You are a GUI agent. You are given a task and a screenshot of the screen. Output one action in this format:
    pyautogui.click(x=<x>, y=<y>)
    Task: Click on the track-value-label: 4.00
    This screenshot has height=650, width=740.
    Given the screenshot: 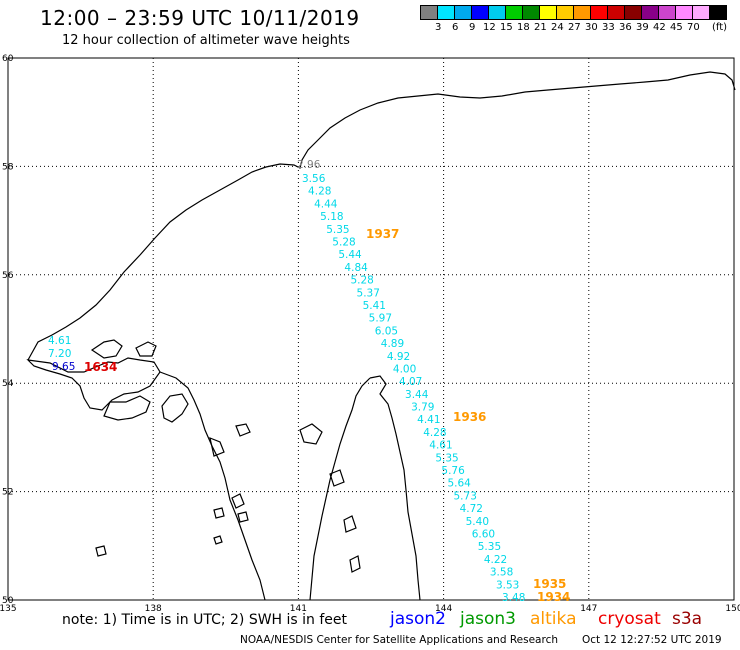 What is the action you would take?
    pyautogui.click(x=404, y=369)
    